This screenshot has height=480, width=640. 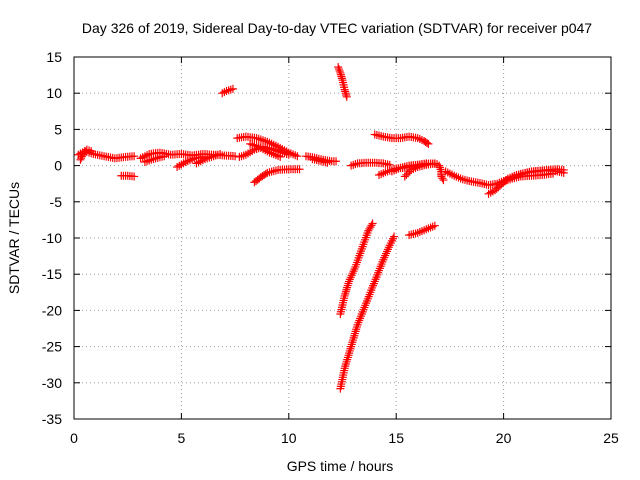 I want to click on y-tick-labels: 15 10 5 0 -5 -10 -15 -20 -25 -30 -35, so click(x=52, y=238).